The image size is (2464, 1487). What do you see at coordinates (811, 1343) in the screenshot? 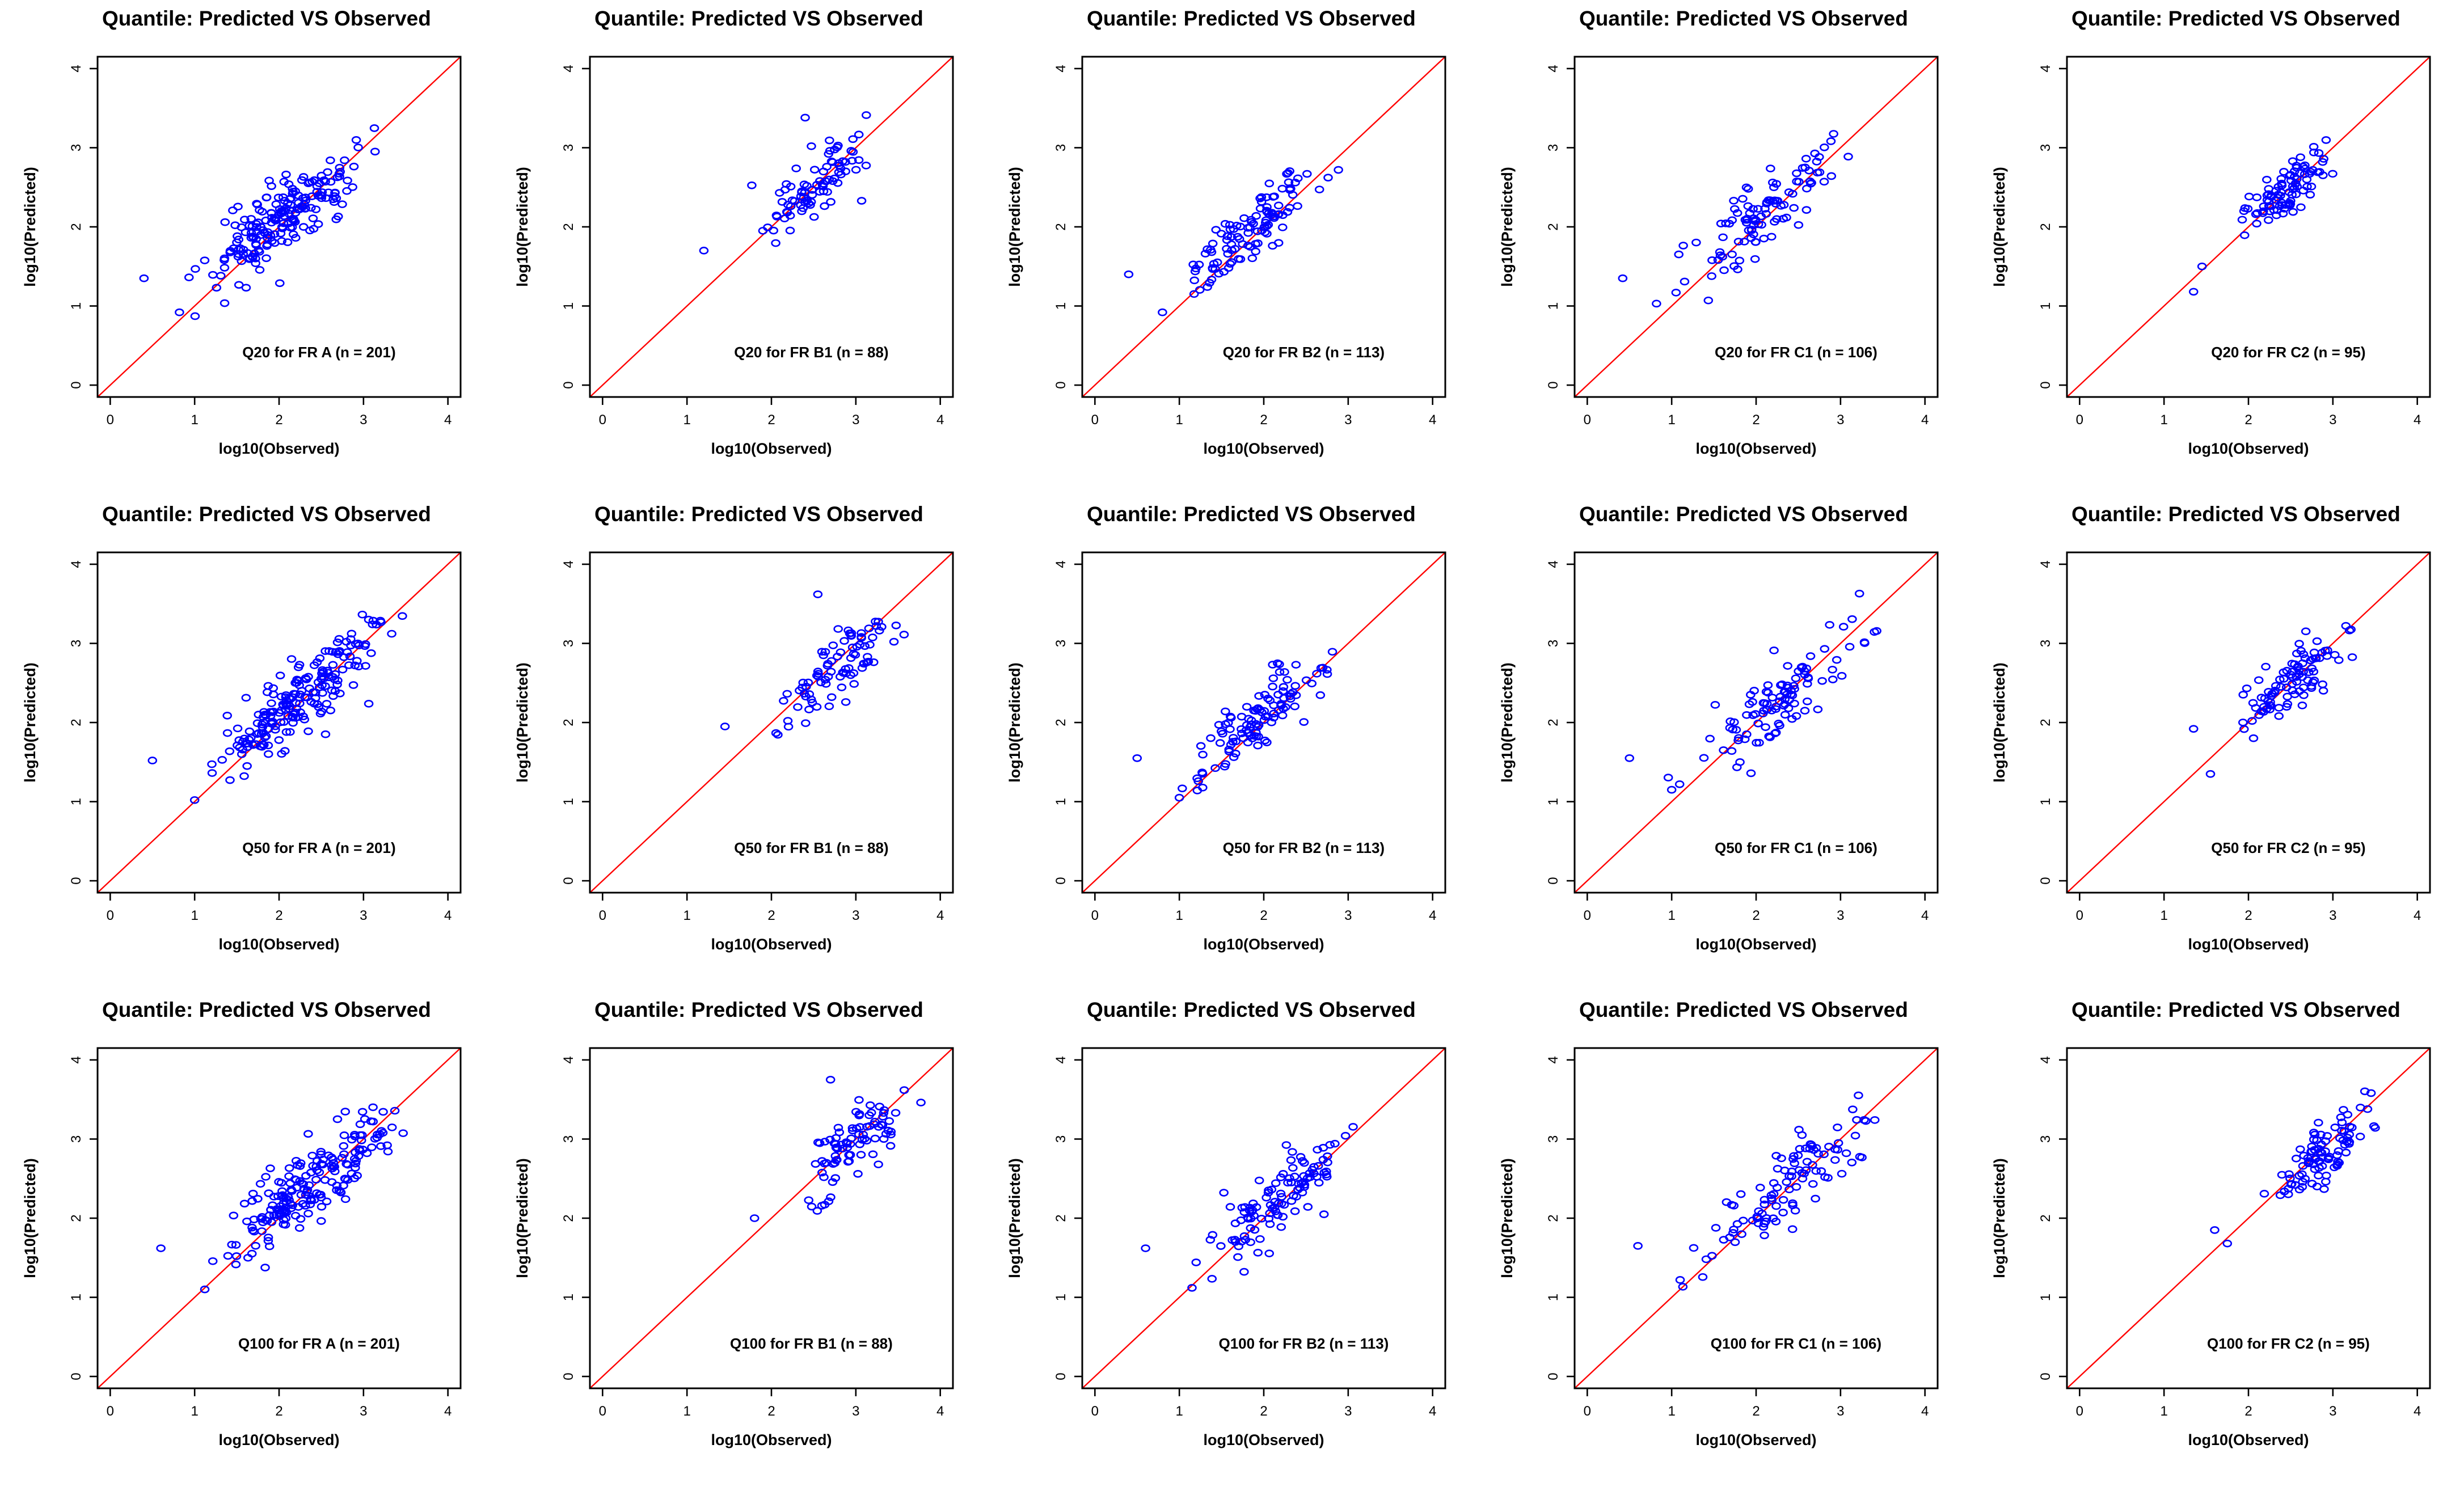
I see `panel-annotation: Q100 for FR B1 (n = 88)` at bounding box center [811, 1343].